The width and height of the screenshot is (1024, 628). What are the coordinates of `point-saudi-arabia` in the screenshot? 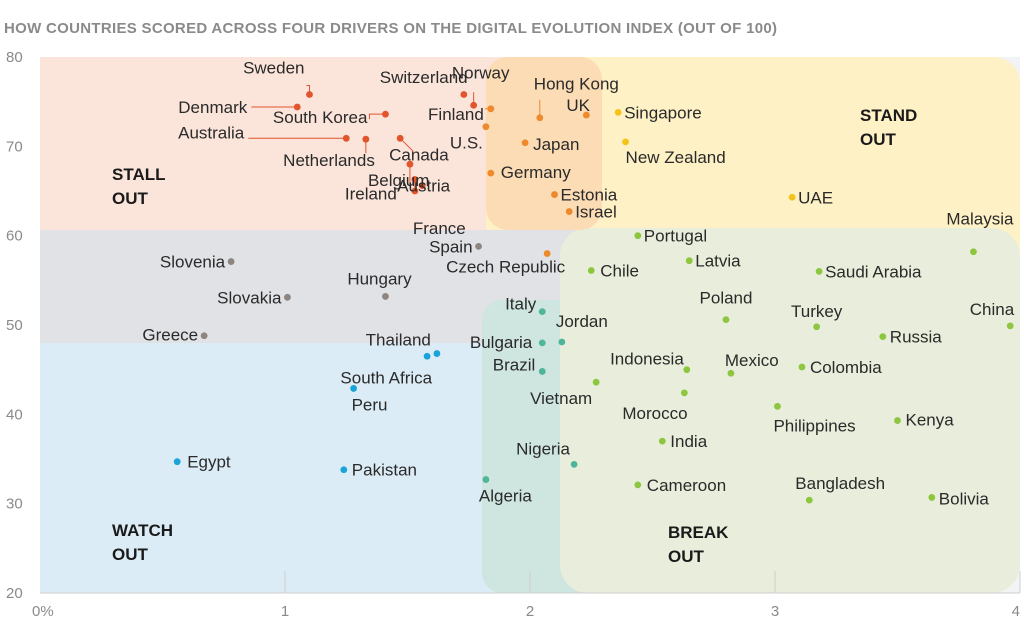 It's located at (819, 271).